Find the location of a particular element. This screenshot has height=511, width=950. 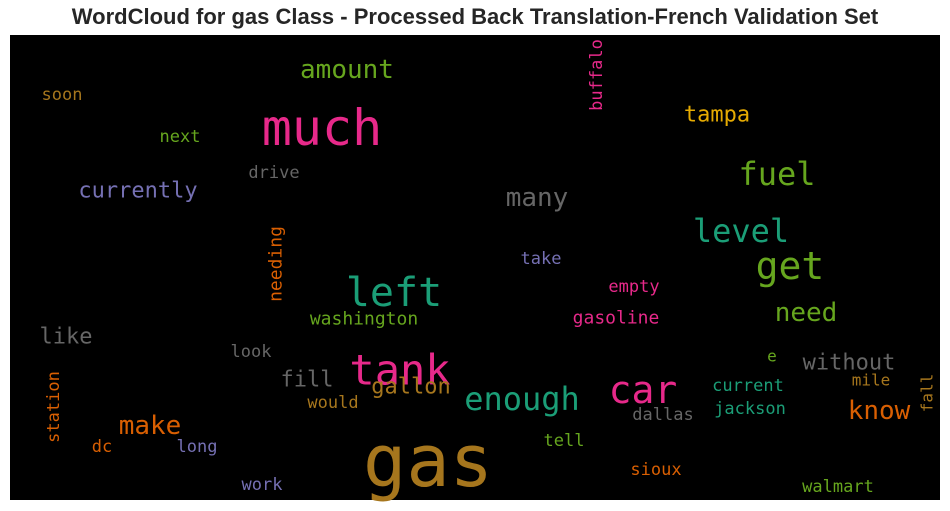

word-empty: empty is located at coordinates (633, 287).